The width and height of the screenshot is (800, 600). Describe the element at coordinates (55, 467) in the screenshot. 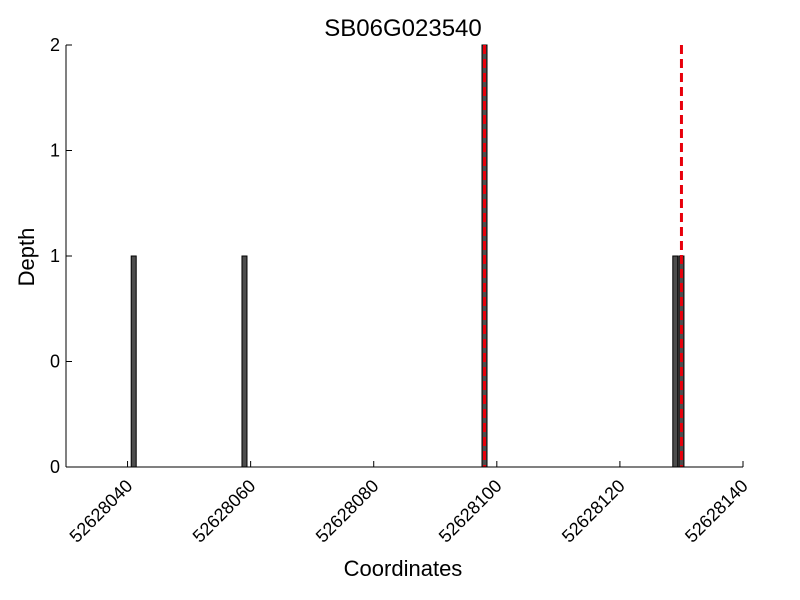

I see `y-tick-label-0: 0` at that location.